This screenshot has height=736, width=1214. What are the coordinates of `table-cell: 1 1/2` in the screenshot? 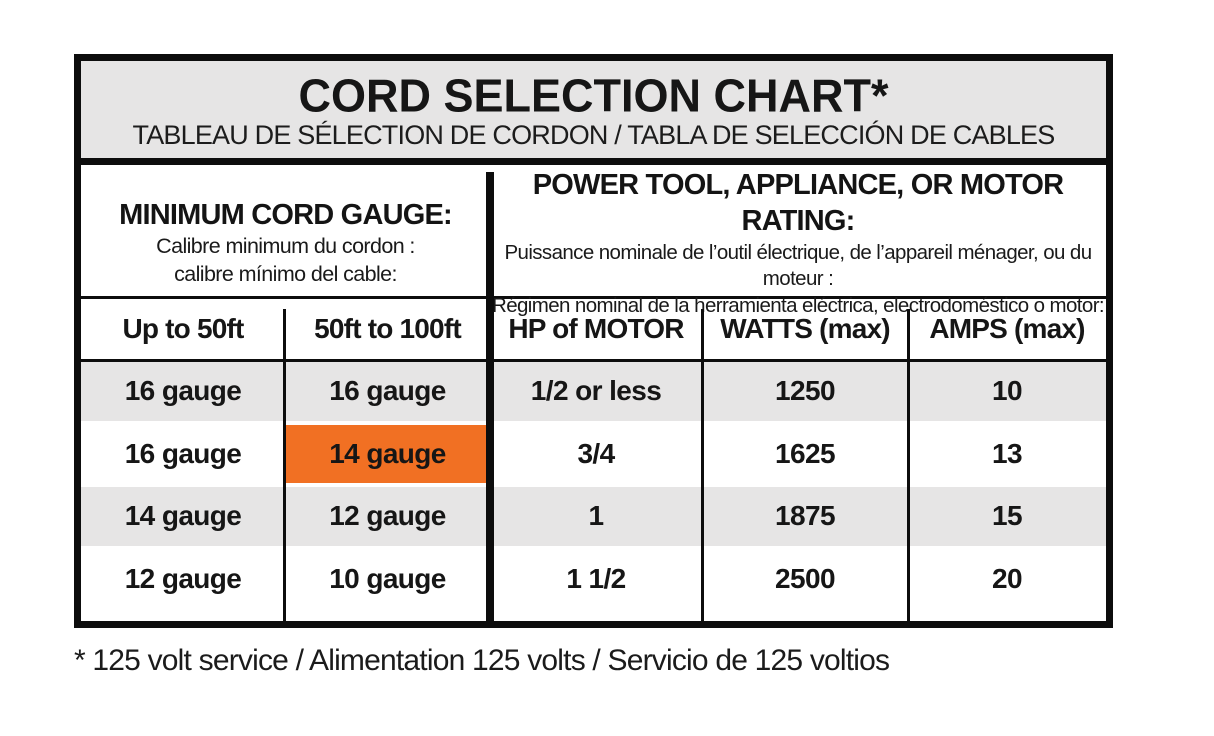 It's located at (596, 578).